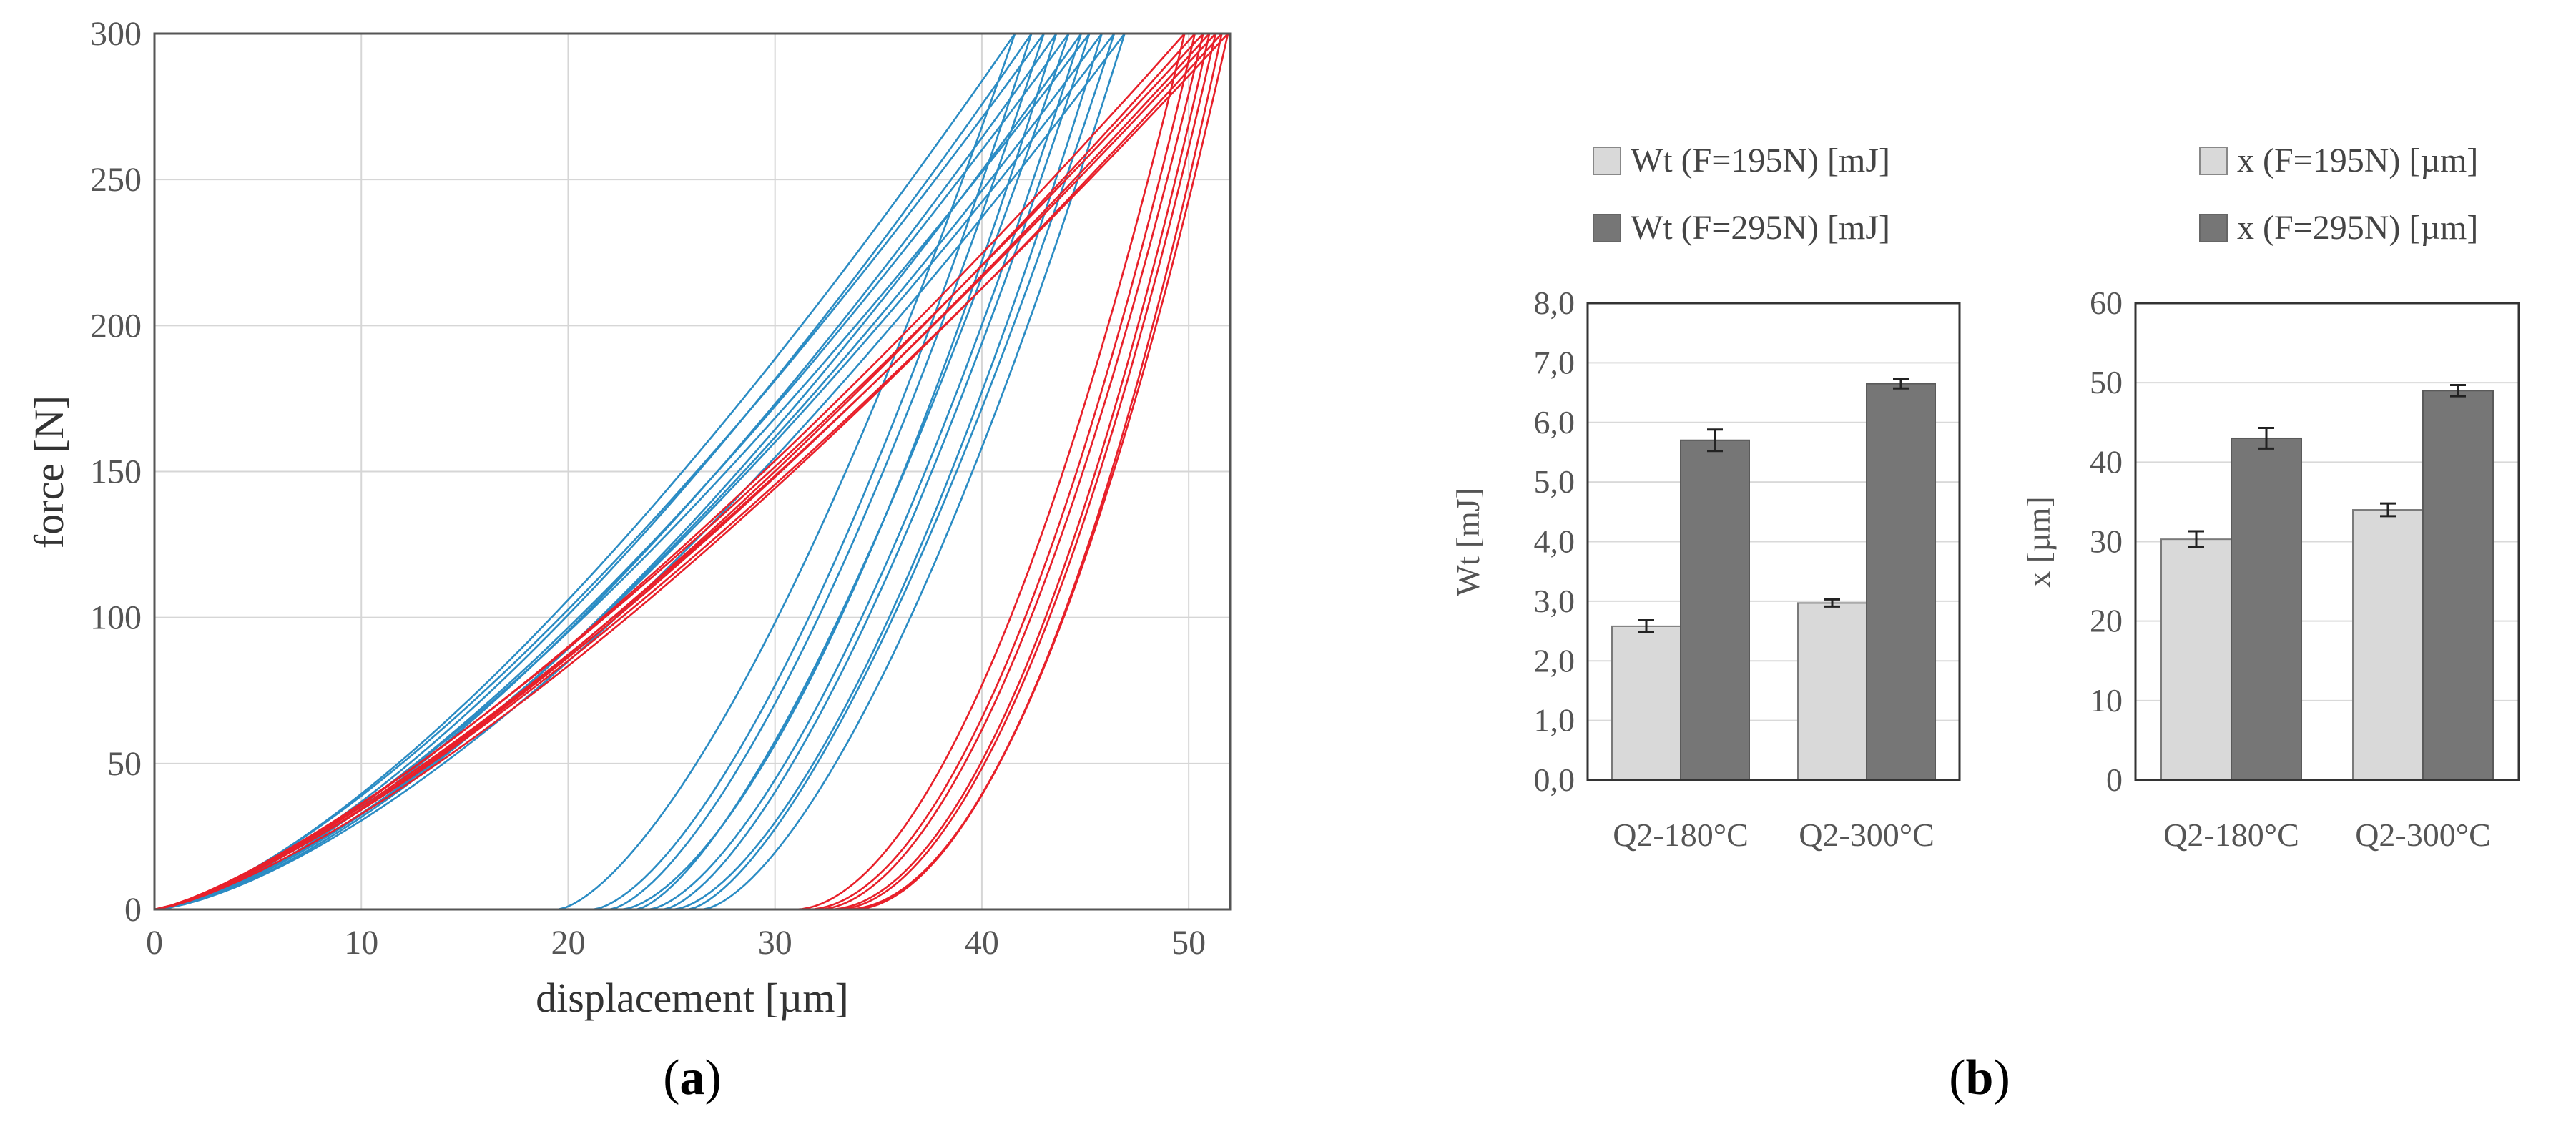 This screenshot has width=2576, height=1139. Describe the element at coordinates (2196, 659) in the screenshot. I see `panel-b-x-bar-s0-c0` at that location.